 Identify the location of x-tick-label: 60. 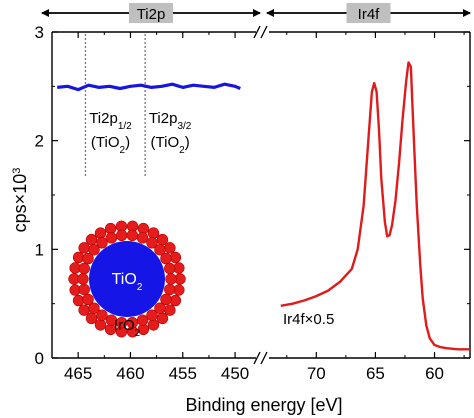
(434, 373).